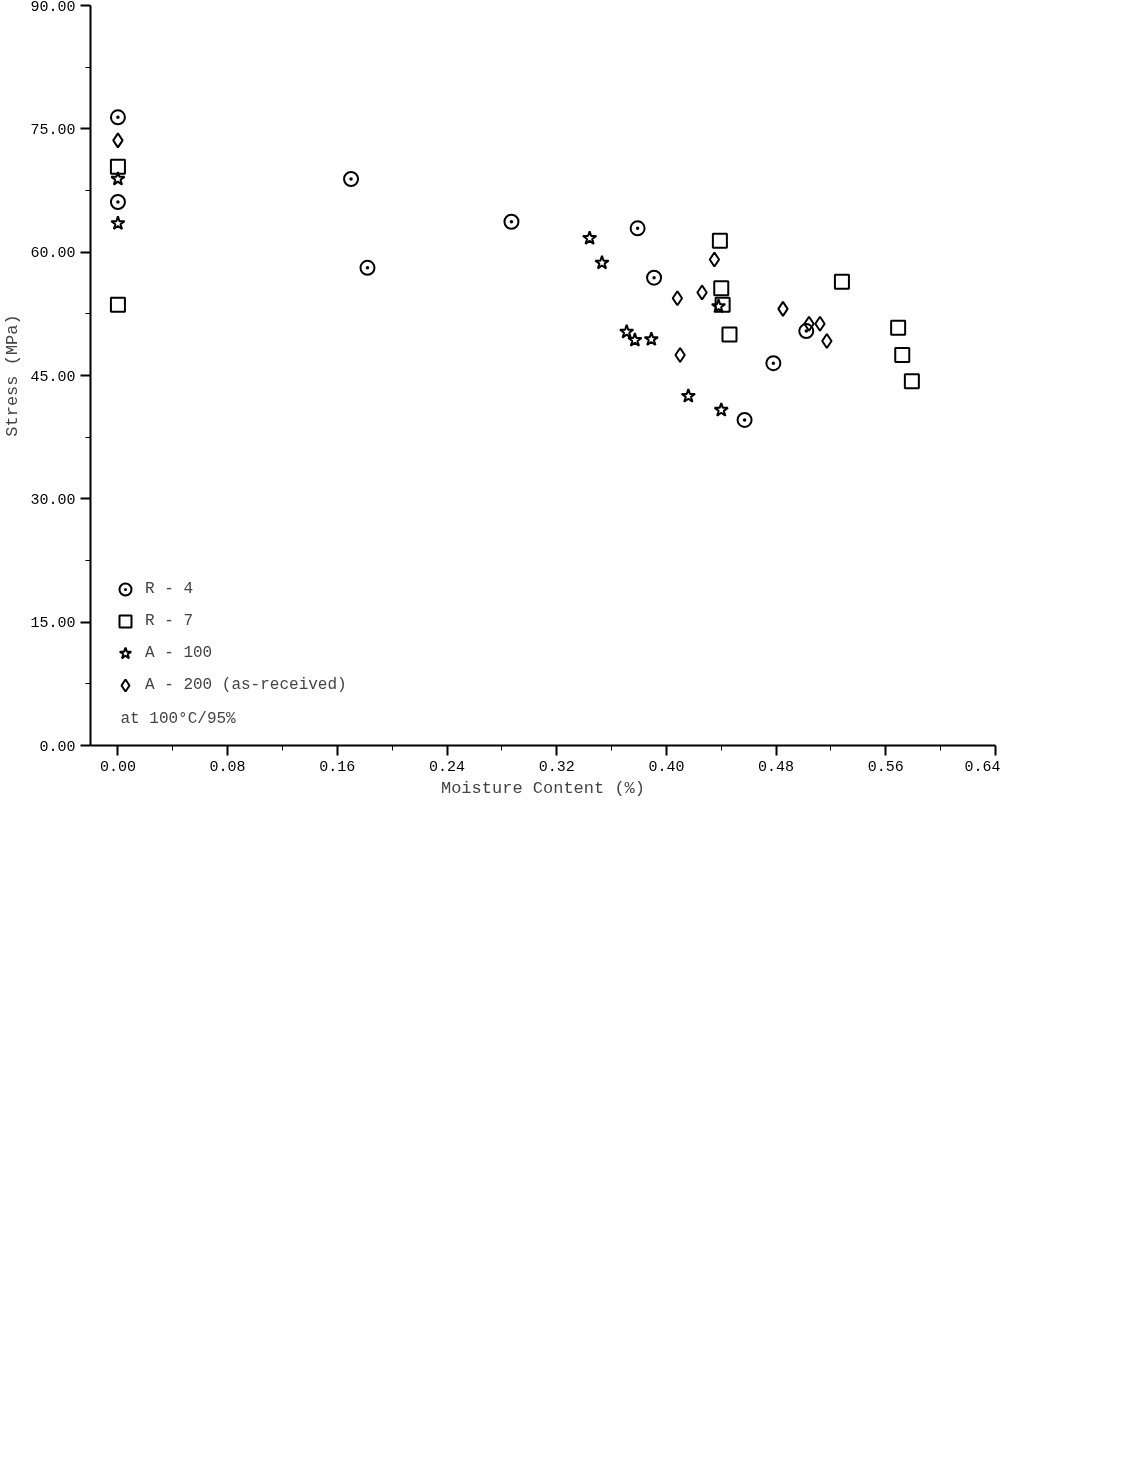 The width and height of the screenshot is (1132, 1470). What do you see at coordinates (447, 767) in the screenshot?
I see `x-tick-label: 0.24` at bounding box center [447, 767].